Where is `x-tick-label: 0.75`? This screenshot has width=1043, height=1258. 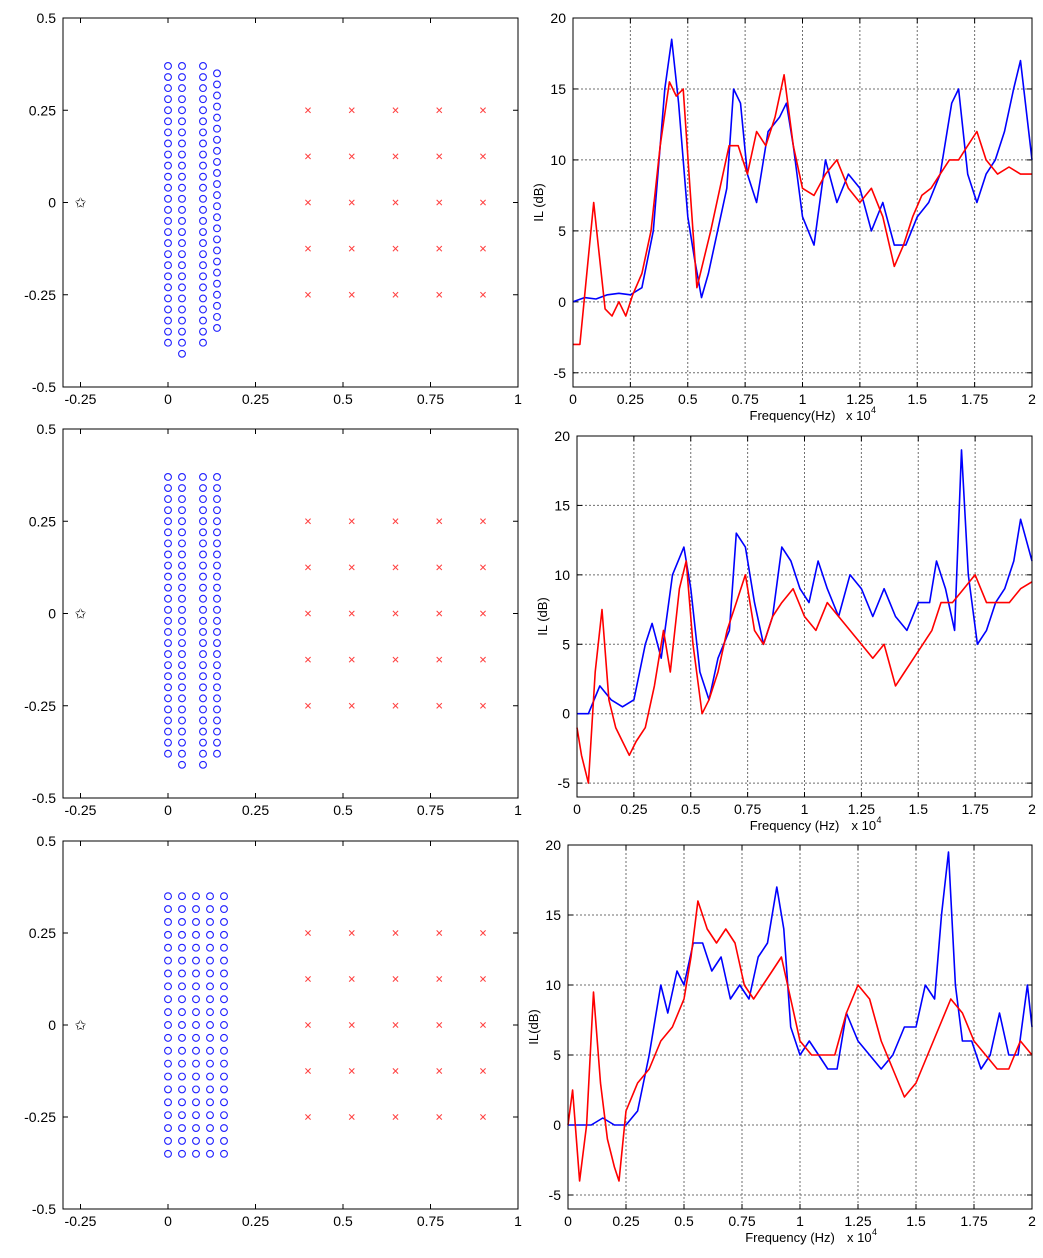 x-tick-label: 0.75 is located at coordinates (747, 809).